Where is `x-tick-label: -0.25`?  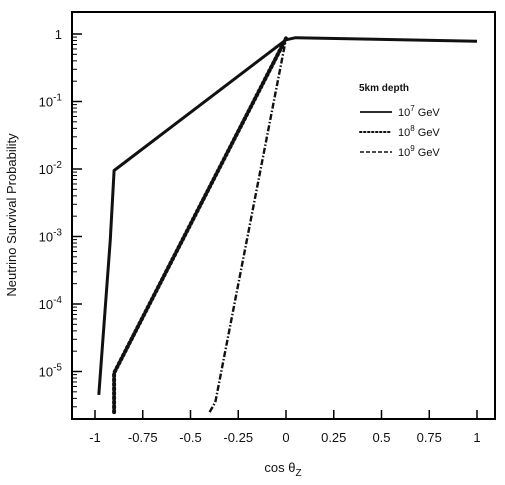 x-tick-label: -0.25 is located at coordinates (238, 437).